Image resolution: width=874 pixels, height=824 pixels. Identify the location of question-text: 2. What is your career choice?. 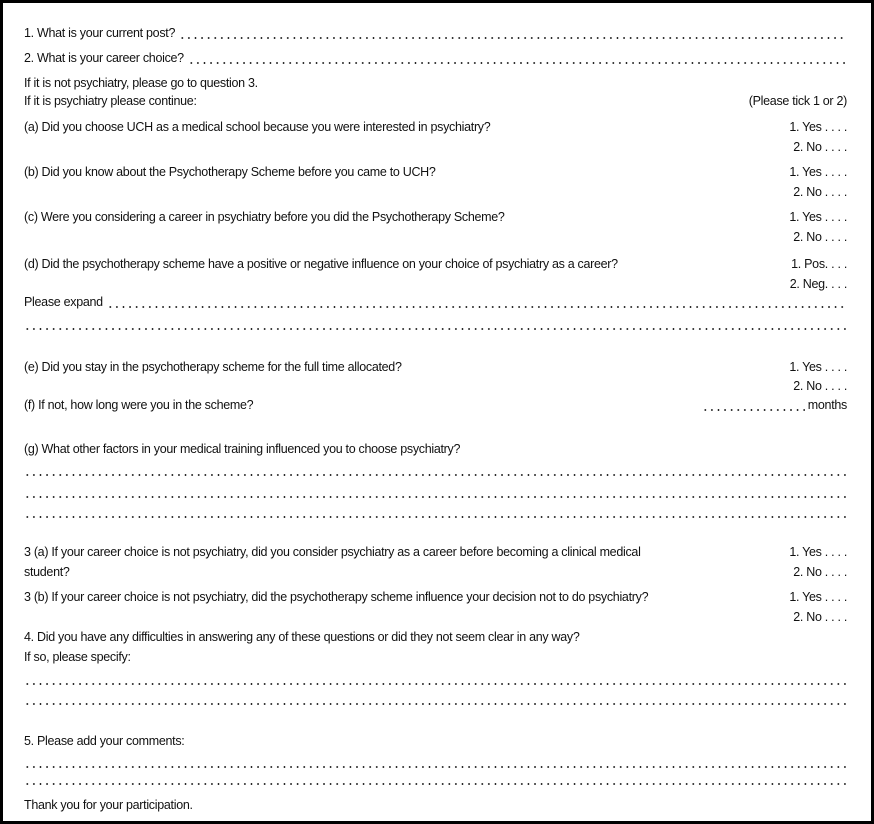
(104, 58).